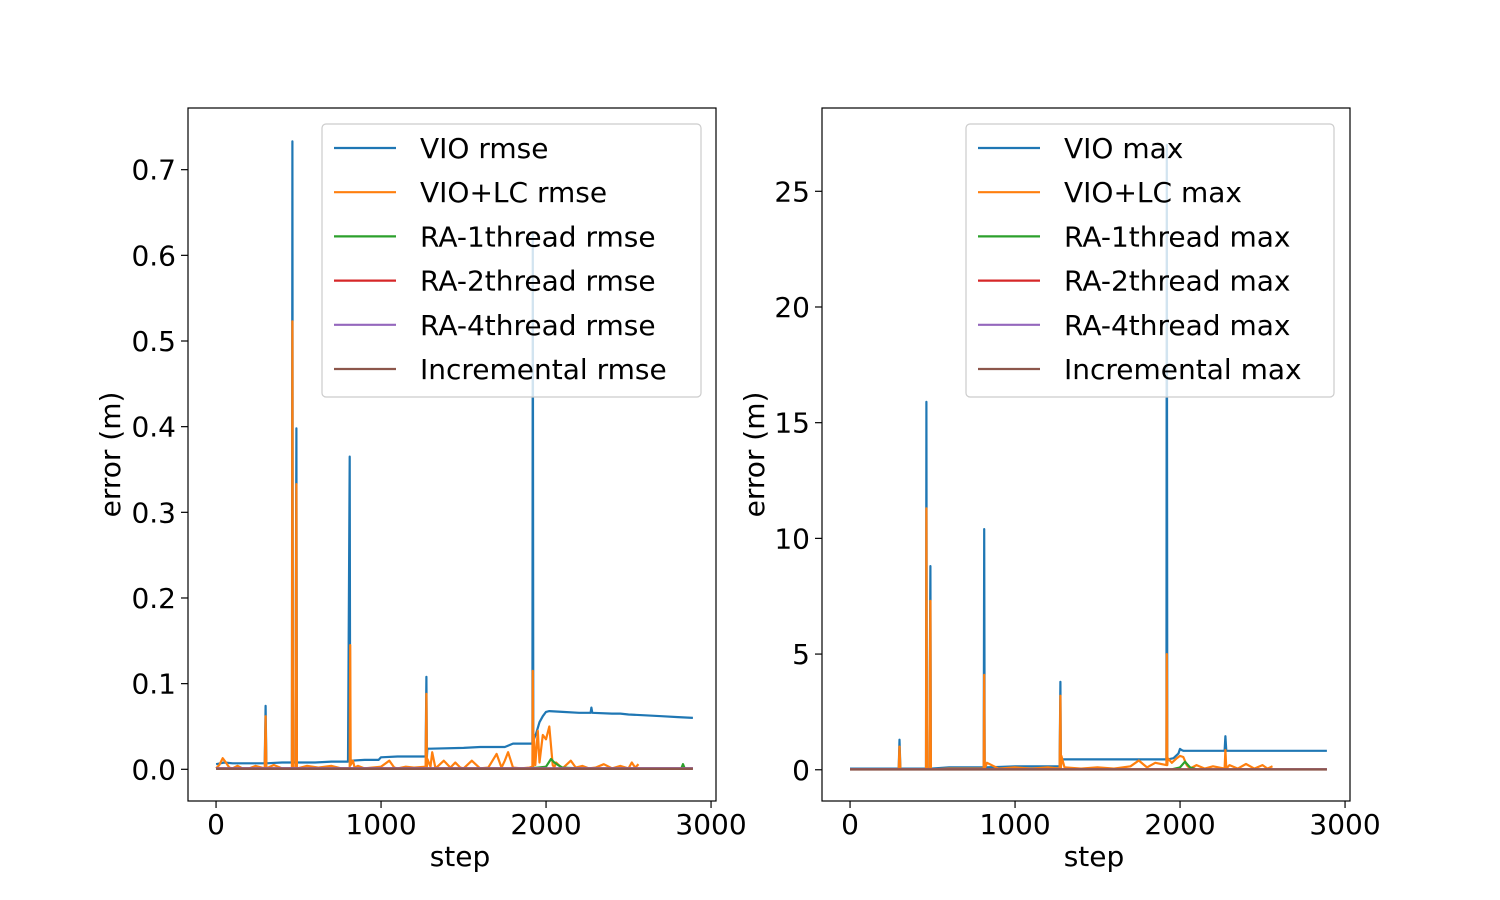 The height and width of the screenshot is (900, 1500). What do you see at coordinates (153, 684) in the screenshot?
I see `y-tick-label: 0.1` at bounding box center [153, 684].